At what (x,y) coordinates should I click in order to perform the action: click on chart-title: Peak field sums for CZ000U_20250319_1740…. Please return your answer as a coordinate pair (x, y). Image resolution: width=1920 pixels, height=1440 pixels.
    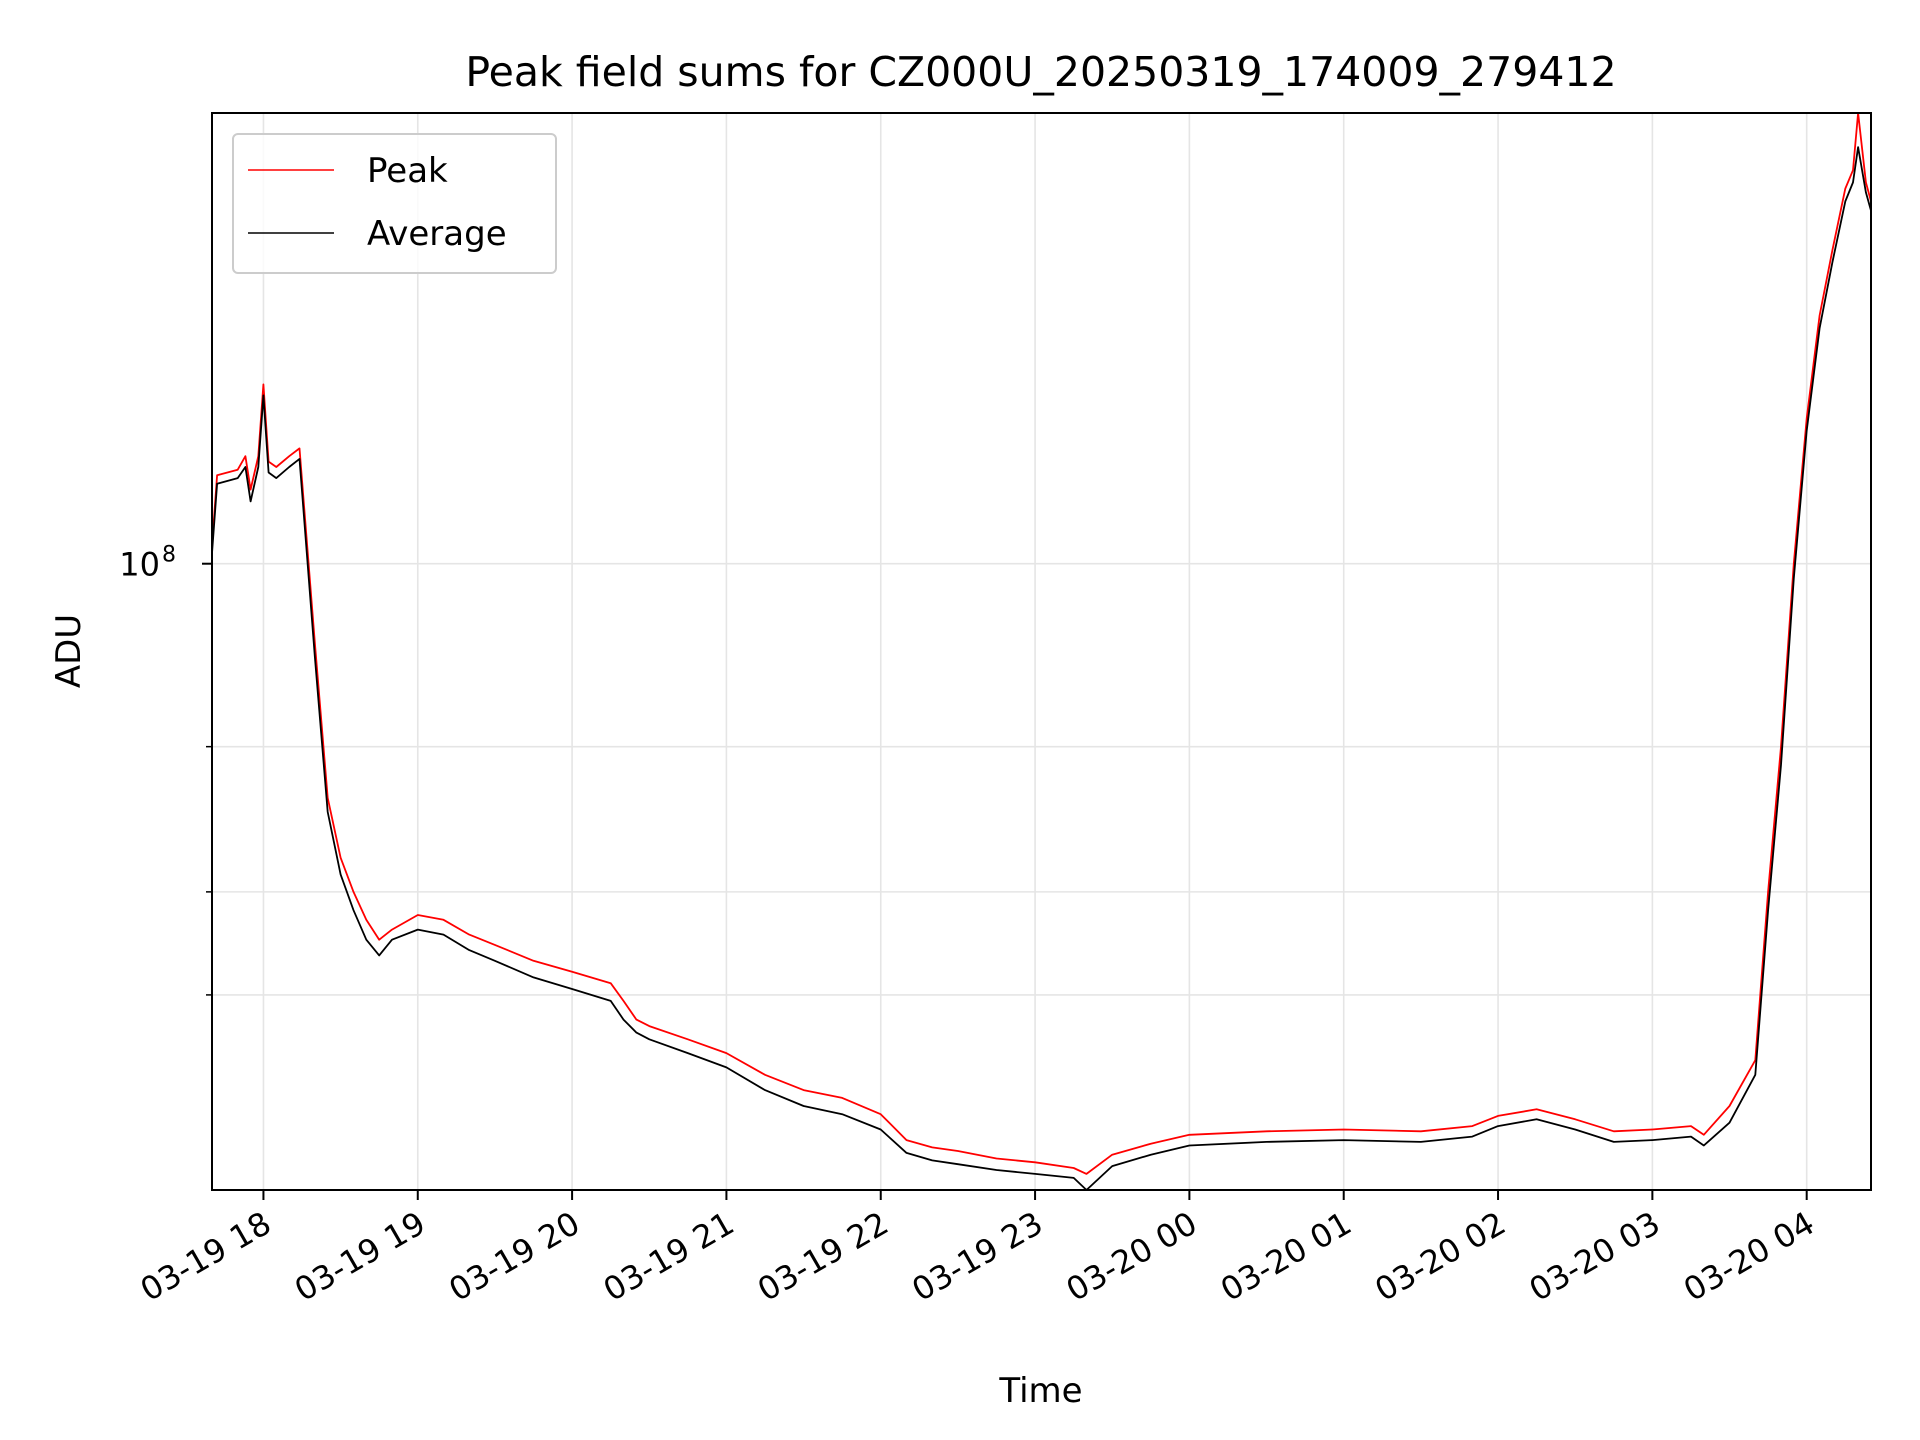
    Looking at the image, I should click on (1040, 72).